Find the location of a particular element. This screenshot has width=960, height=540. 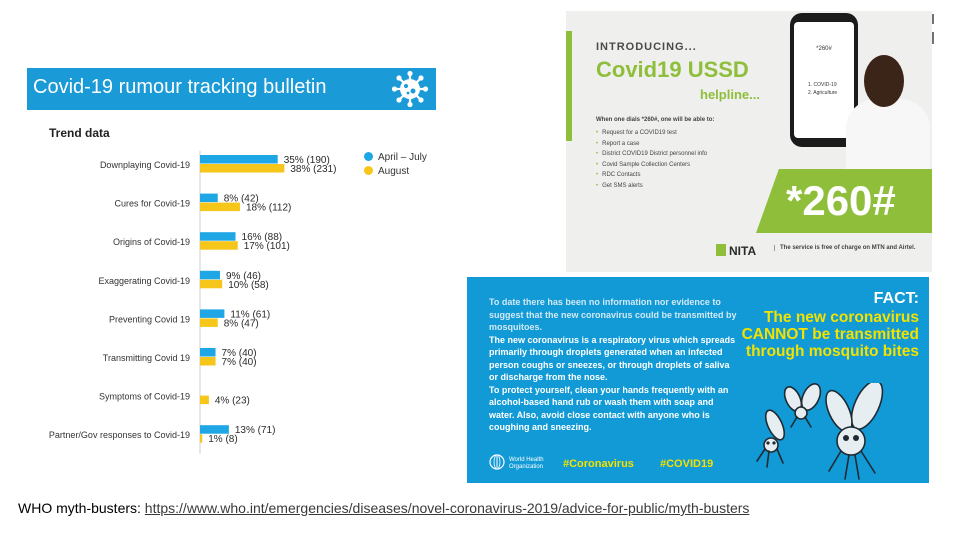

list-item: Covid Sample Collection Centers is located at coordinates (651, 165).